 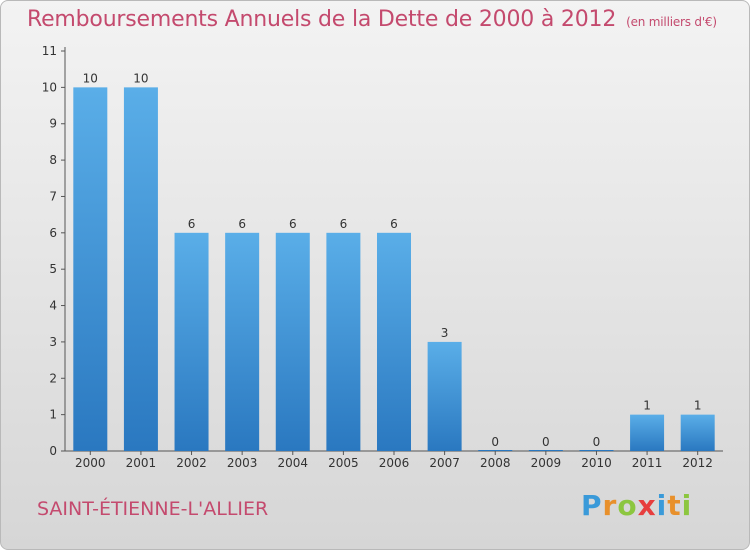 What do you see at coordinates (242, 463) in the screenshot?
I see `x-tick-label: 2003` at bounding box center [242, 463].